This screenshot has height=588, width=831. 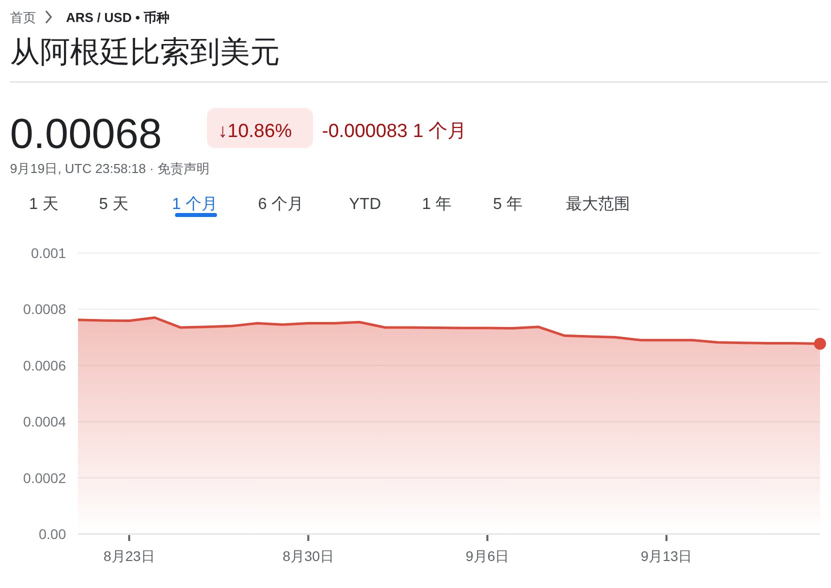 What do you see at coordinates (44, 478) in the screenshot?
I see `y-tick-label: 0.0002` at bounding box center [44, 478].